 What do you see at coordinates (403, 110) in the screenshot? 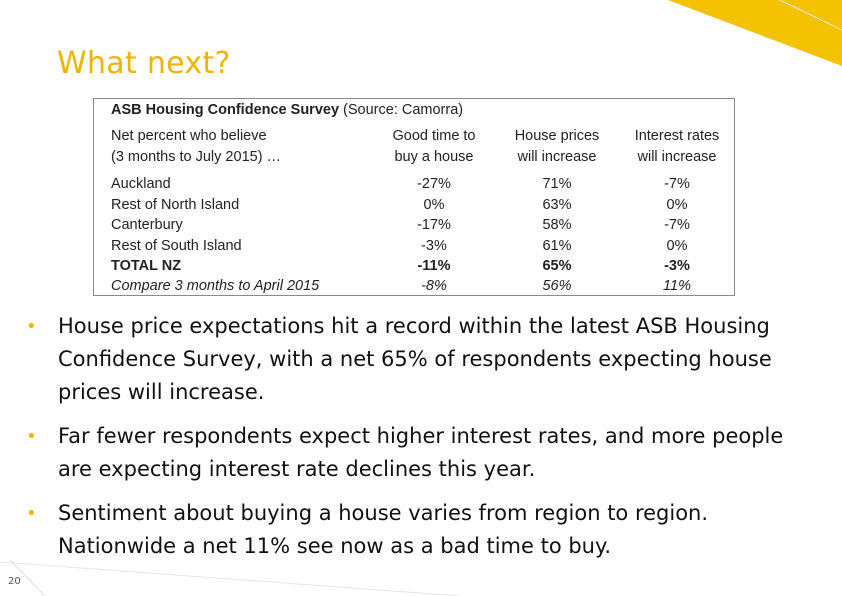
I see `table-source: (Source: Camorra)` at bounding box center [403, 110].